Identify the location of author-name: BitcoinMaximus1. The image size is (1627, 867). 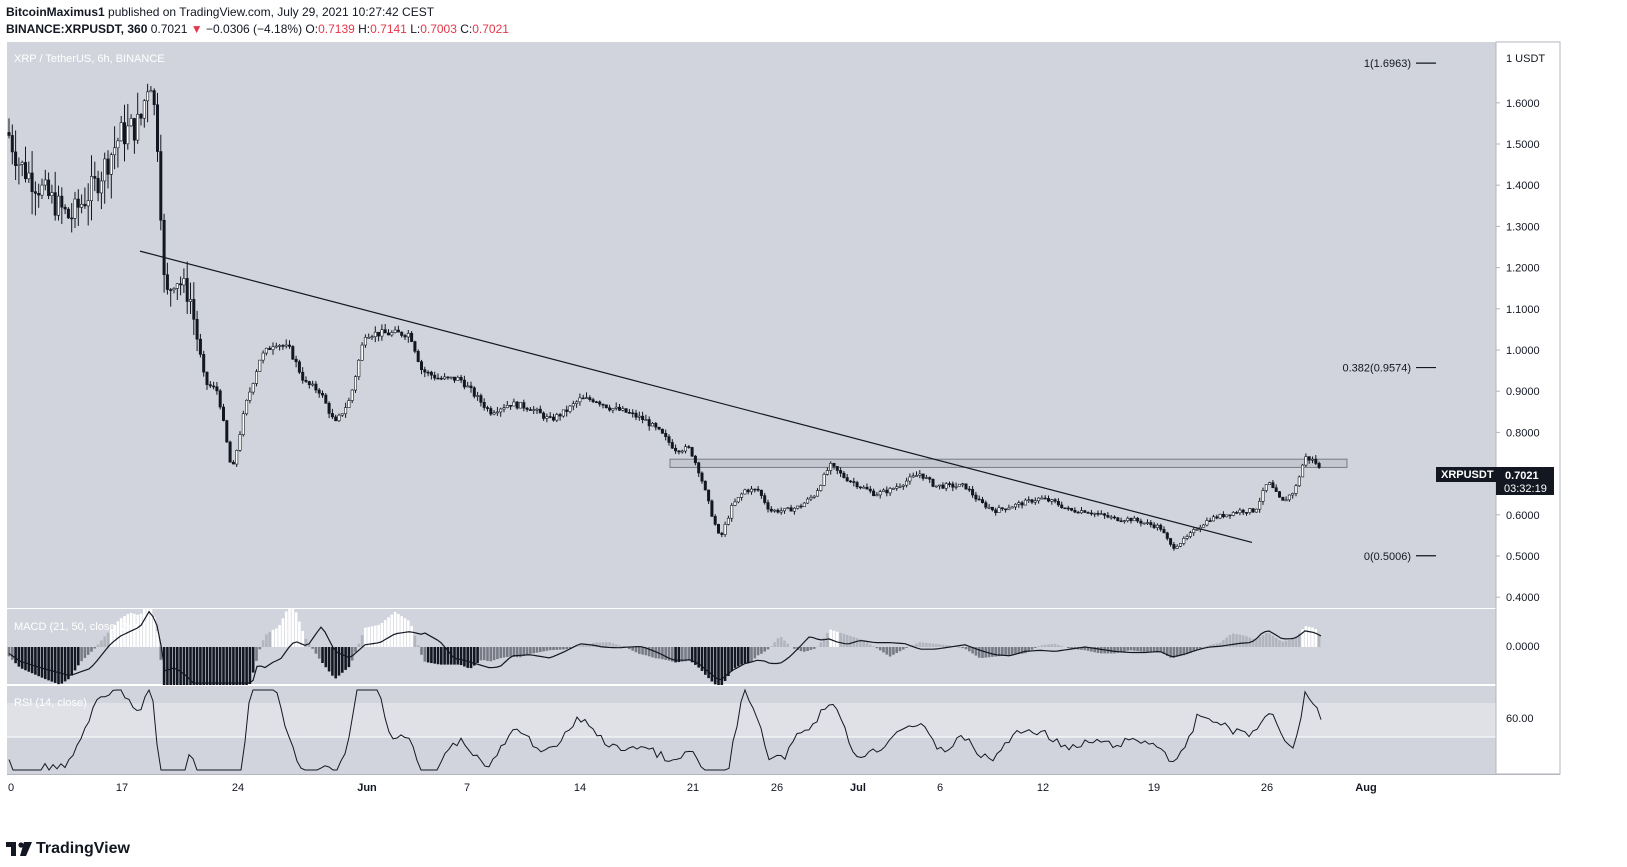
(55, 12).